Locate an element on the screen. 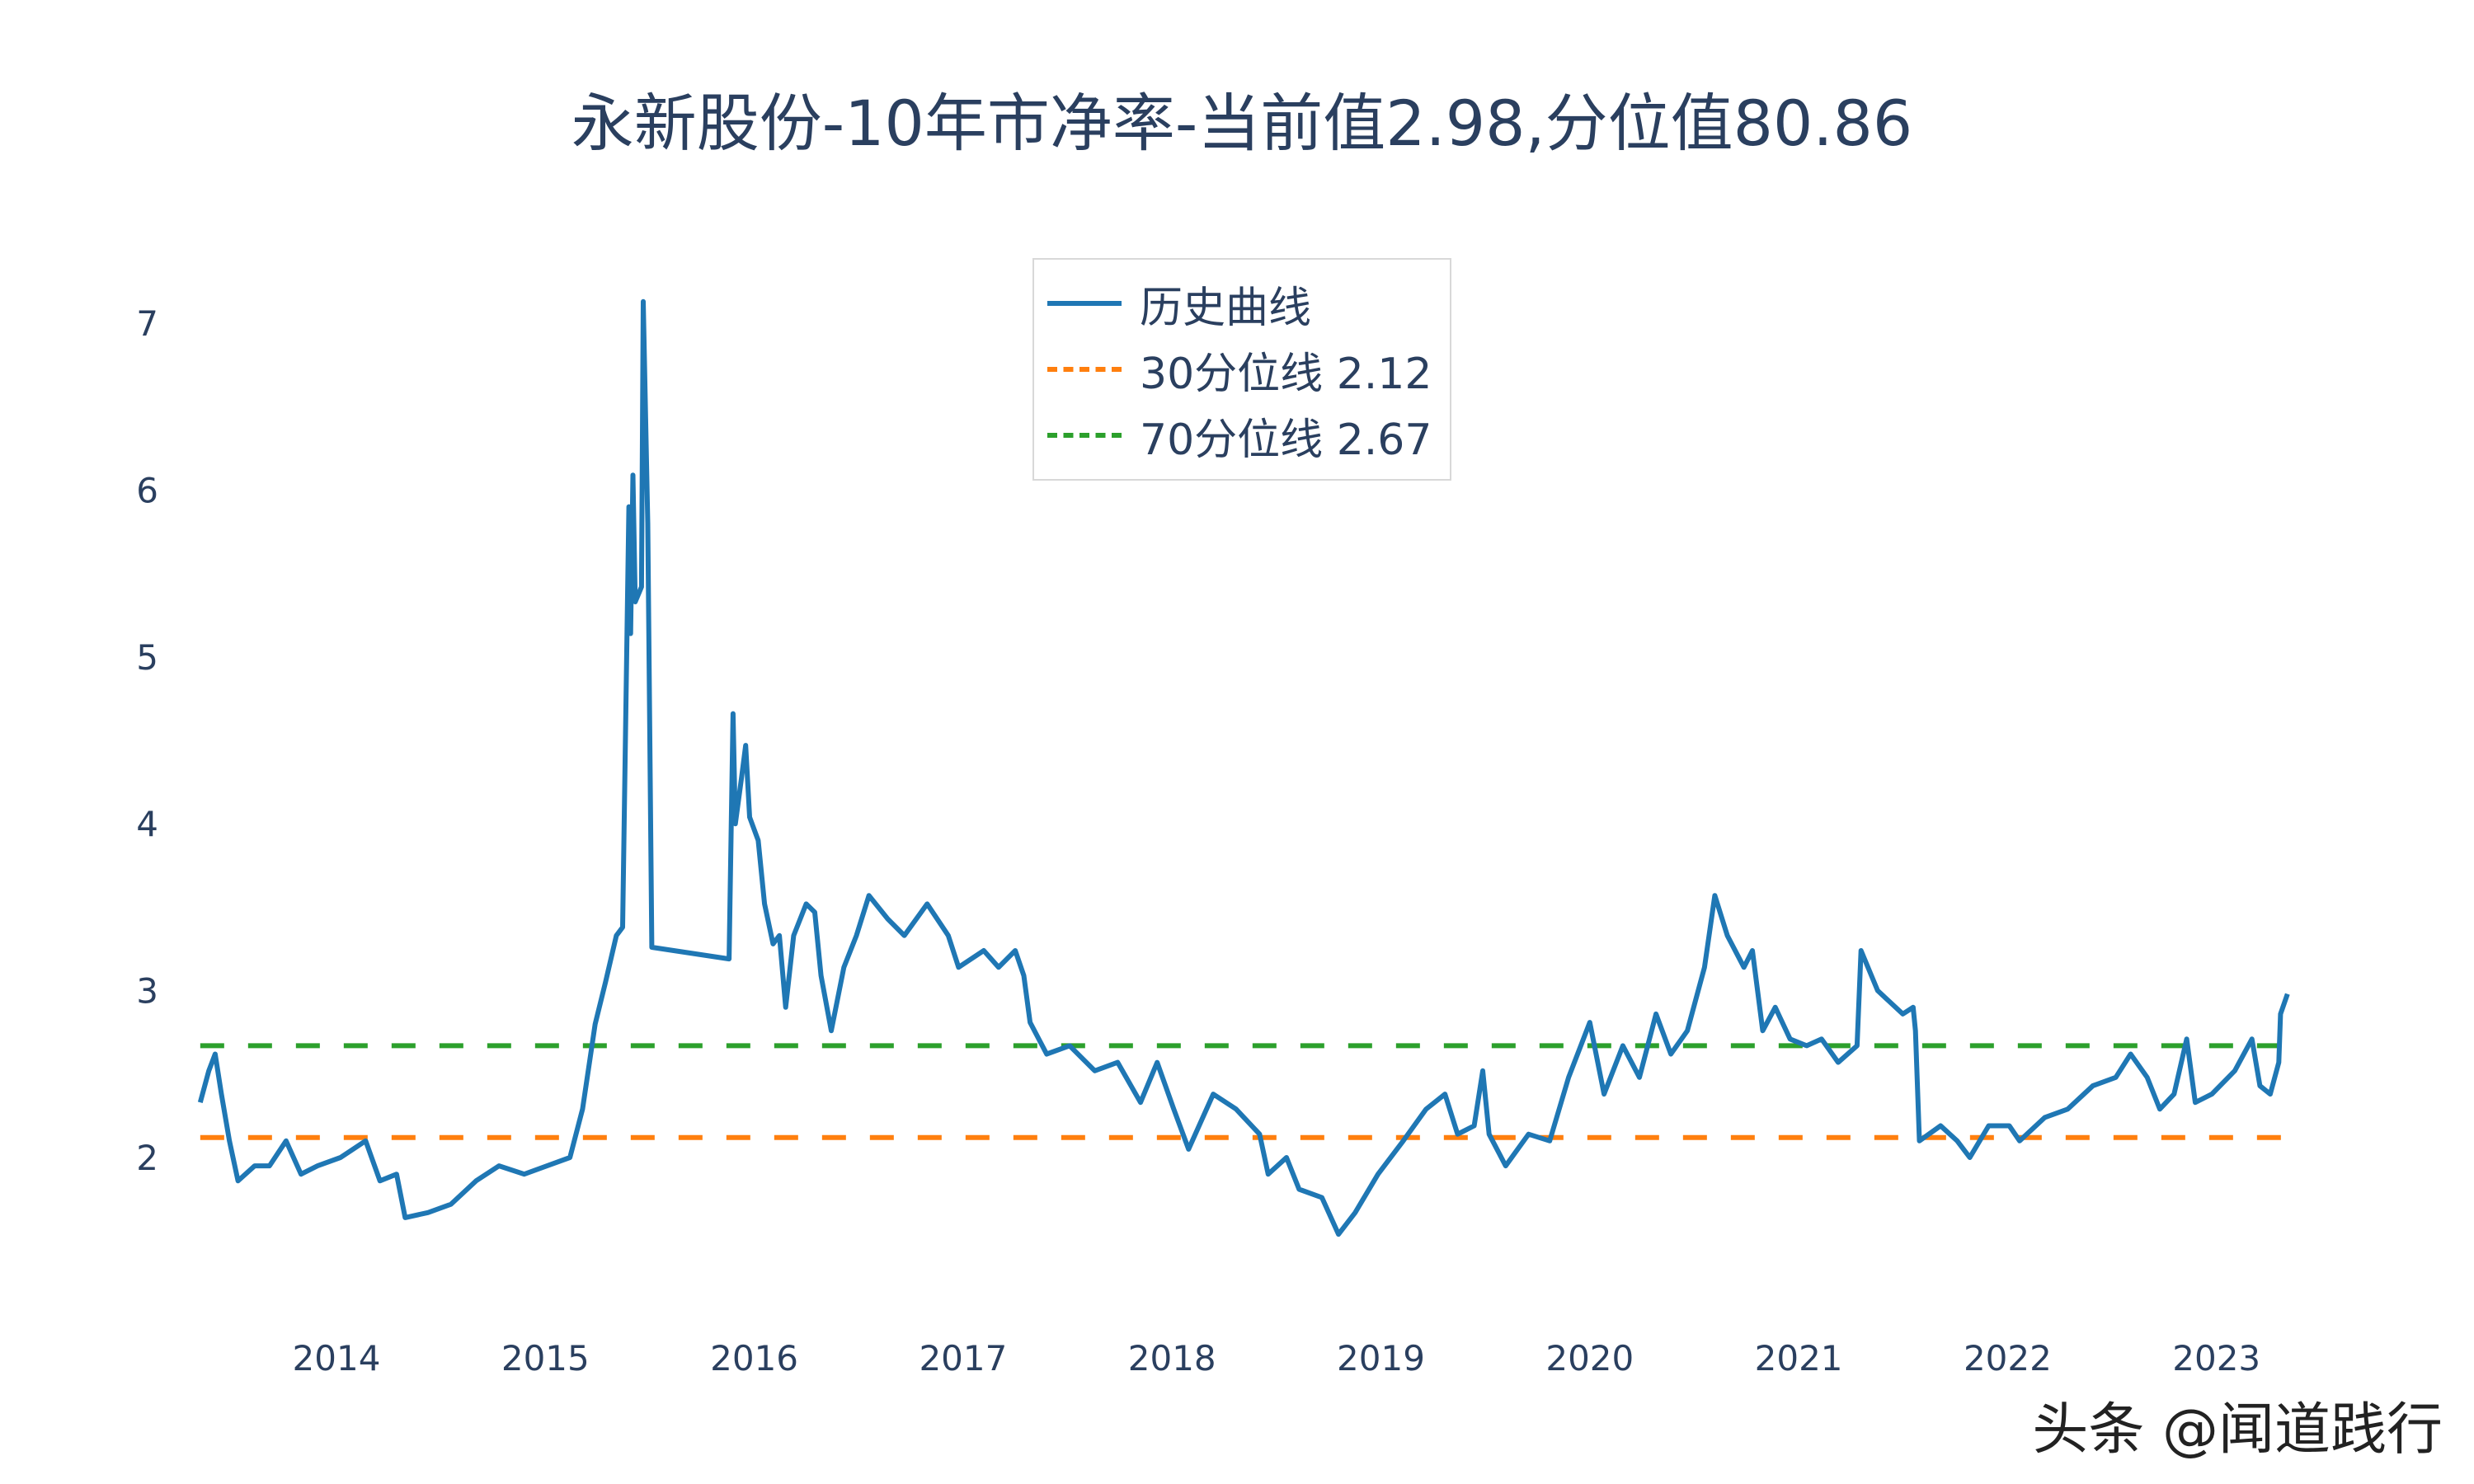 This screenshot has height=1484, width=2474. x-tick-label: 2019 is located at coordinates (1381, 1358).